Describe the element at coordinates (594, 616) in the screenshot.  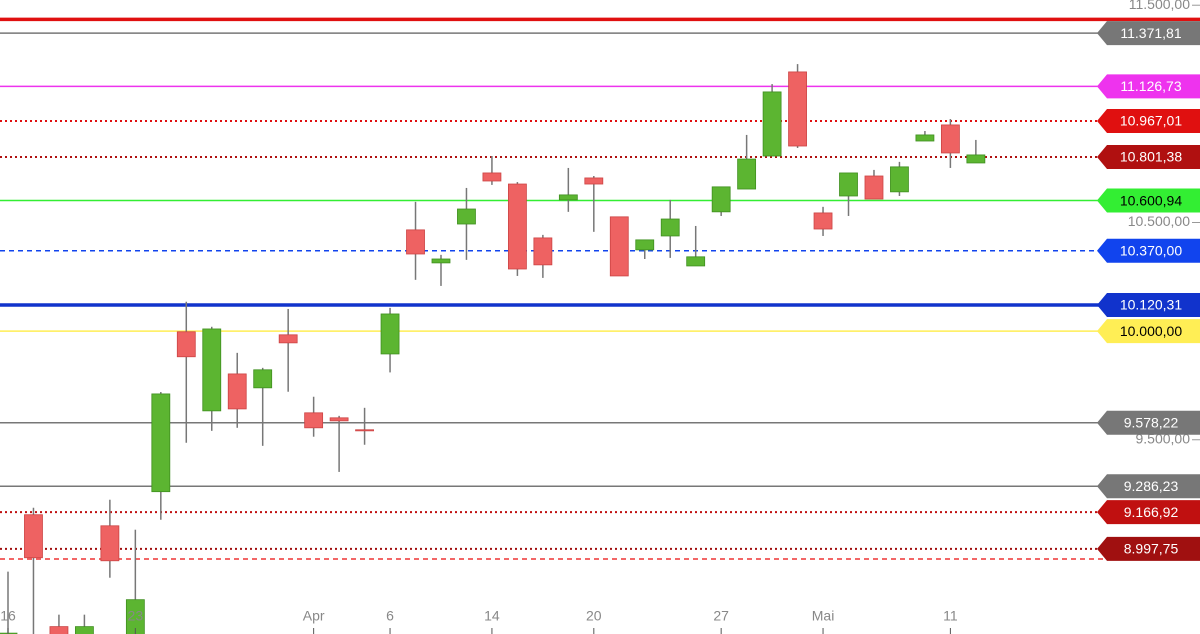
I see `x-tick-label: 20` at that location.